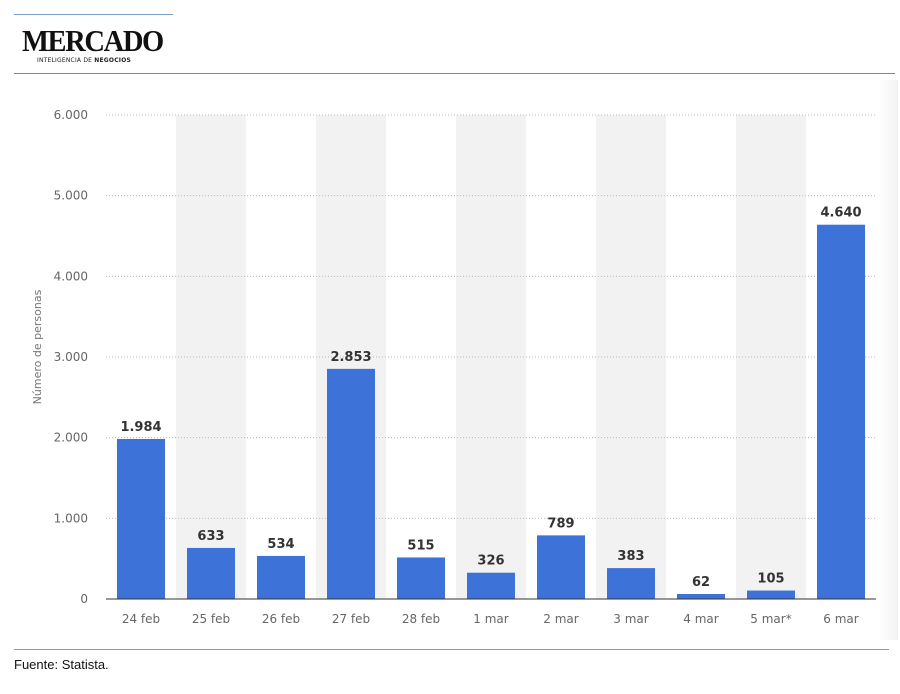  What do you see at coordinates (140, 427) in the screenshot?
I see `data-label: 1.984` at bounding box center [140, 427].